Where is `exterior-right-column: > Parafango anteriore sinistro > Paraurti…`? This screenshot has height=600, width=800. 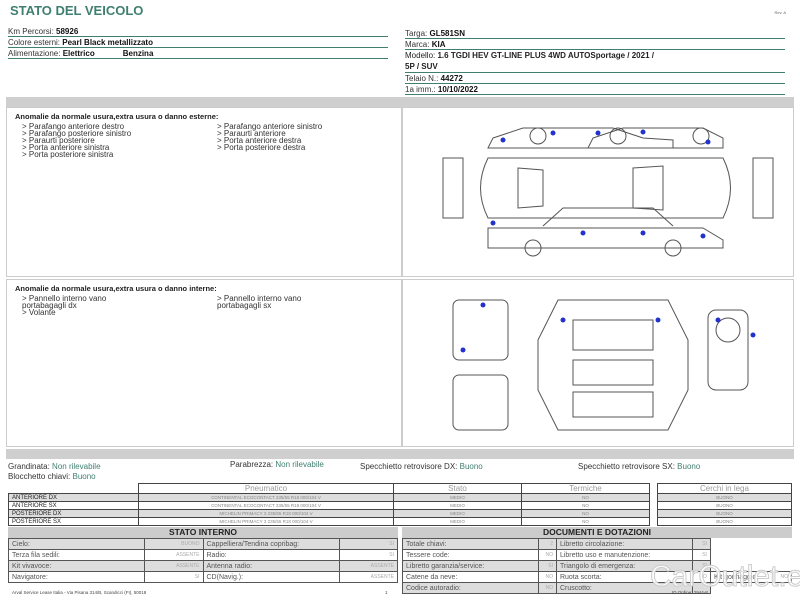 exterior-right-column: > Parafango anteriore sinistro > Paraurti… is located at coordinates (314, 140).